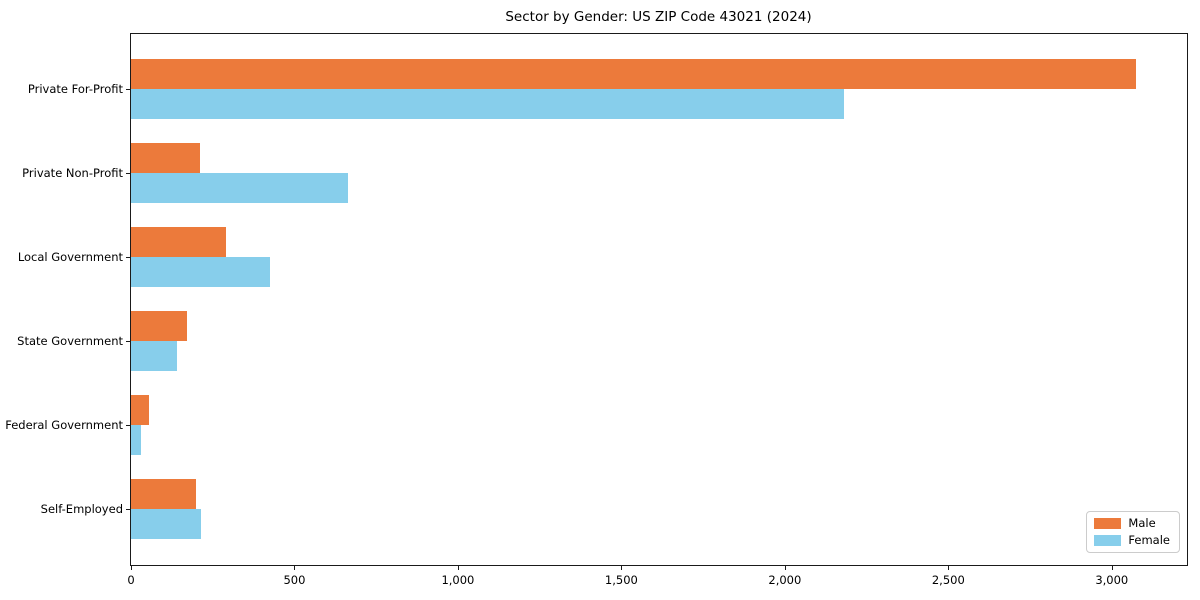 This screenshot has width=1200, height=600. I want to click on x-axis-label: 1,500, so click(621, 580).